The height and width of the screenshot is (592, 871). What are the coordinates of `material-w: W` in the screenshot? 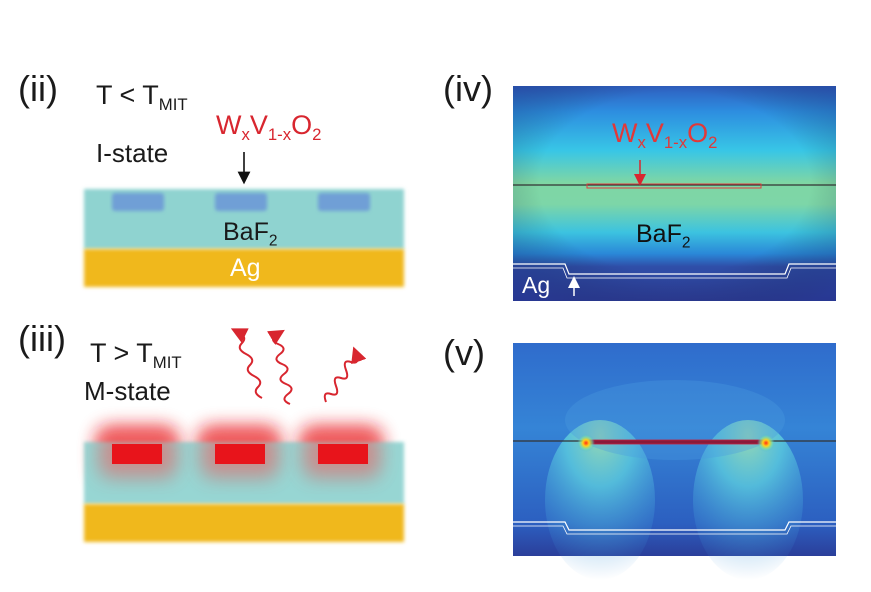 It's located at (229, 125).